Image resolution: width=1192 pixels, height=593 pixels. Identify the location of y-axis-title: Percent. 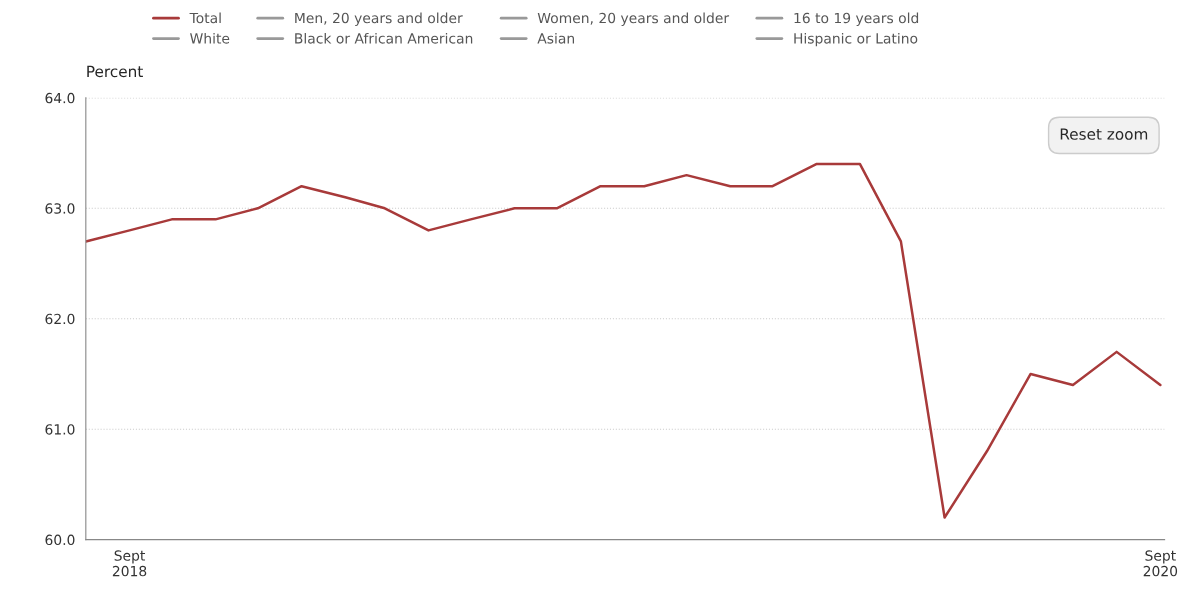
(115, 71).